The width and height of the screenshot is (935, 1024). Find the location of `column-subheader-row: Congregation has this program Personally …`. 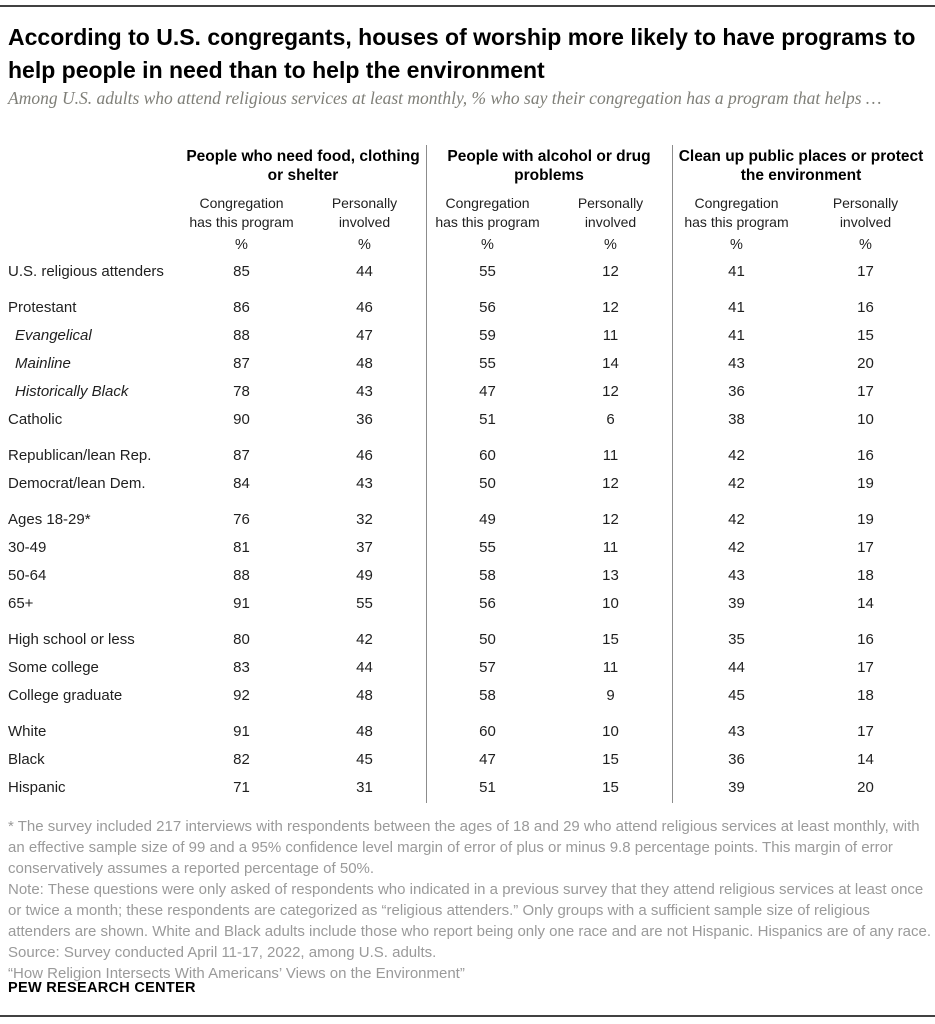

column-subheader-row: Congregation has this program Personally … is located at coordinates (469, 214).